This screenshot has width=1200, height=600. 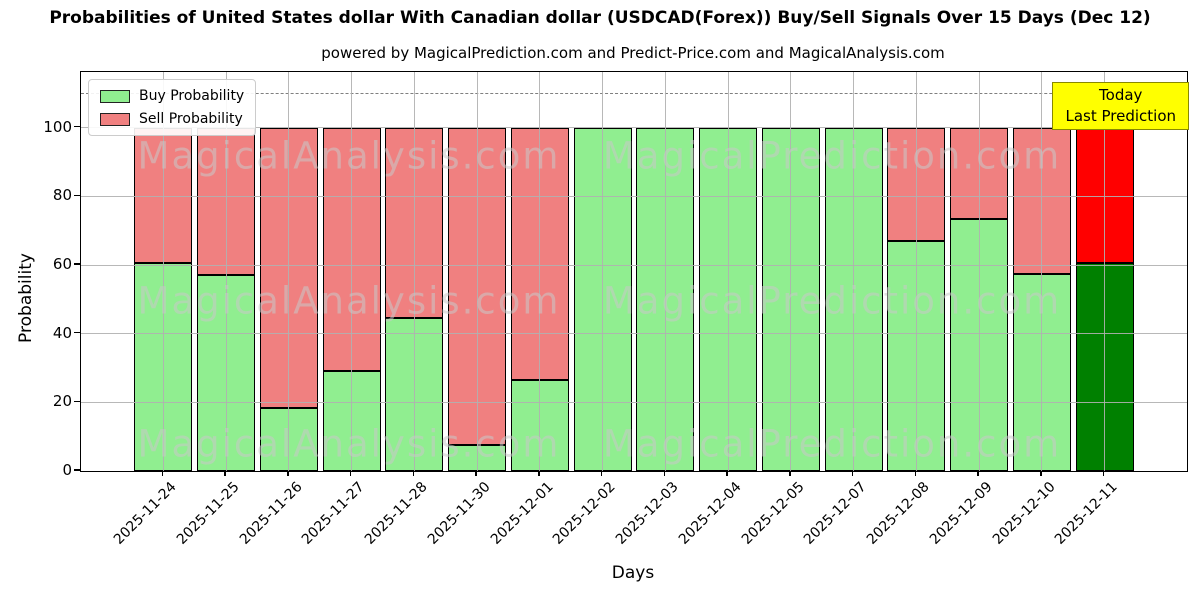 I want to click on legend-buy-label: Buy Probability, so click(x=192, y=96).